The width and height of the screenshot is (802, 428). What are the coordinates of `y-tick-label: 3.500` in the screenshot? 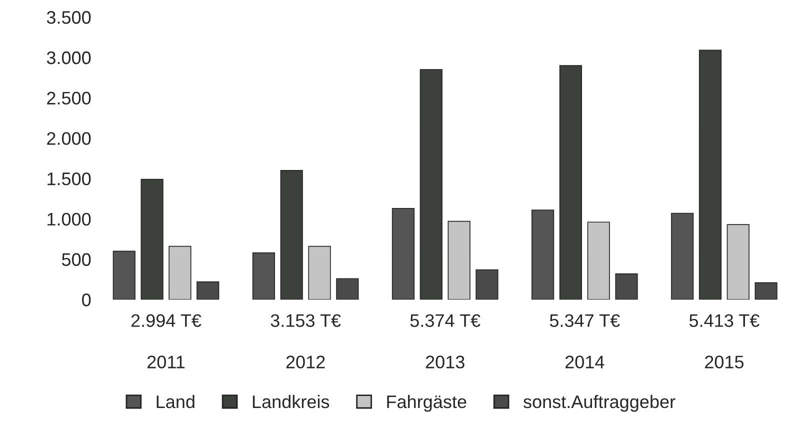 It's located at (68, 17).